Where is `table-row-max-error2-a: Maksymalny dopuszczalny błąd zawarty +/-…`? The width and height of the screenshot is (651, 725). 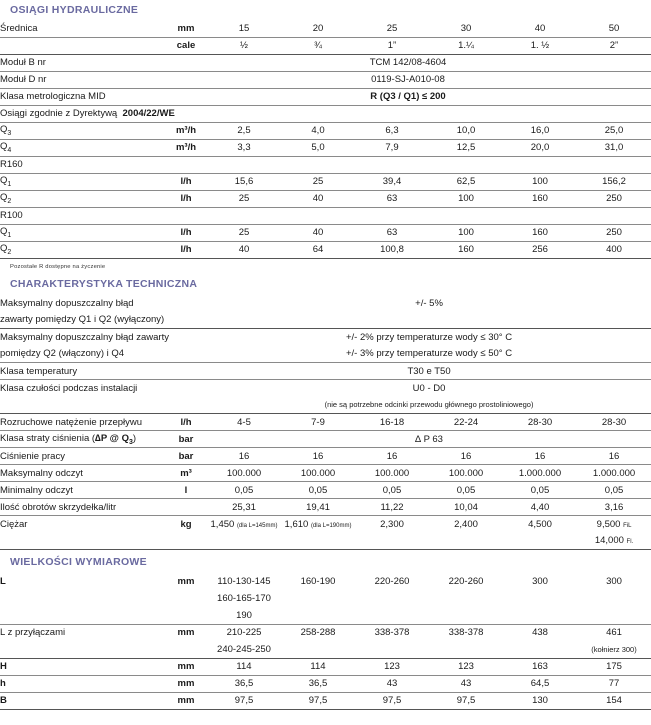
table-row-max-error2-a: Maksymalny dopuszczalny błąd zawarty +/-… is located at coordinates (325, 337).